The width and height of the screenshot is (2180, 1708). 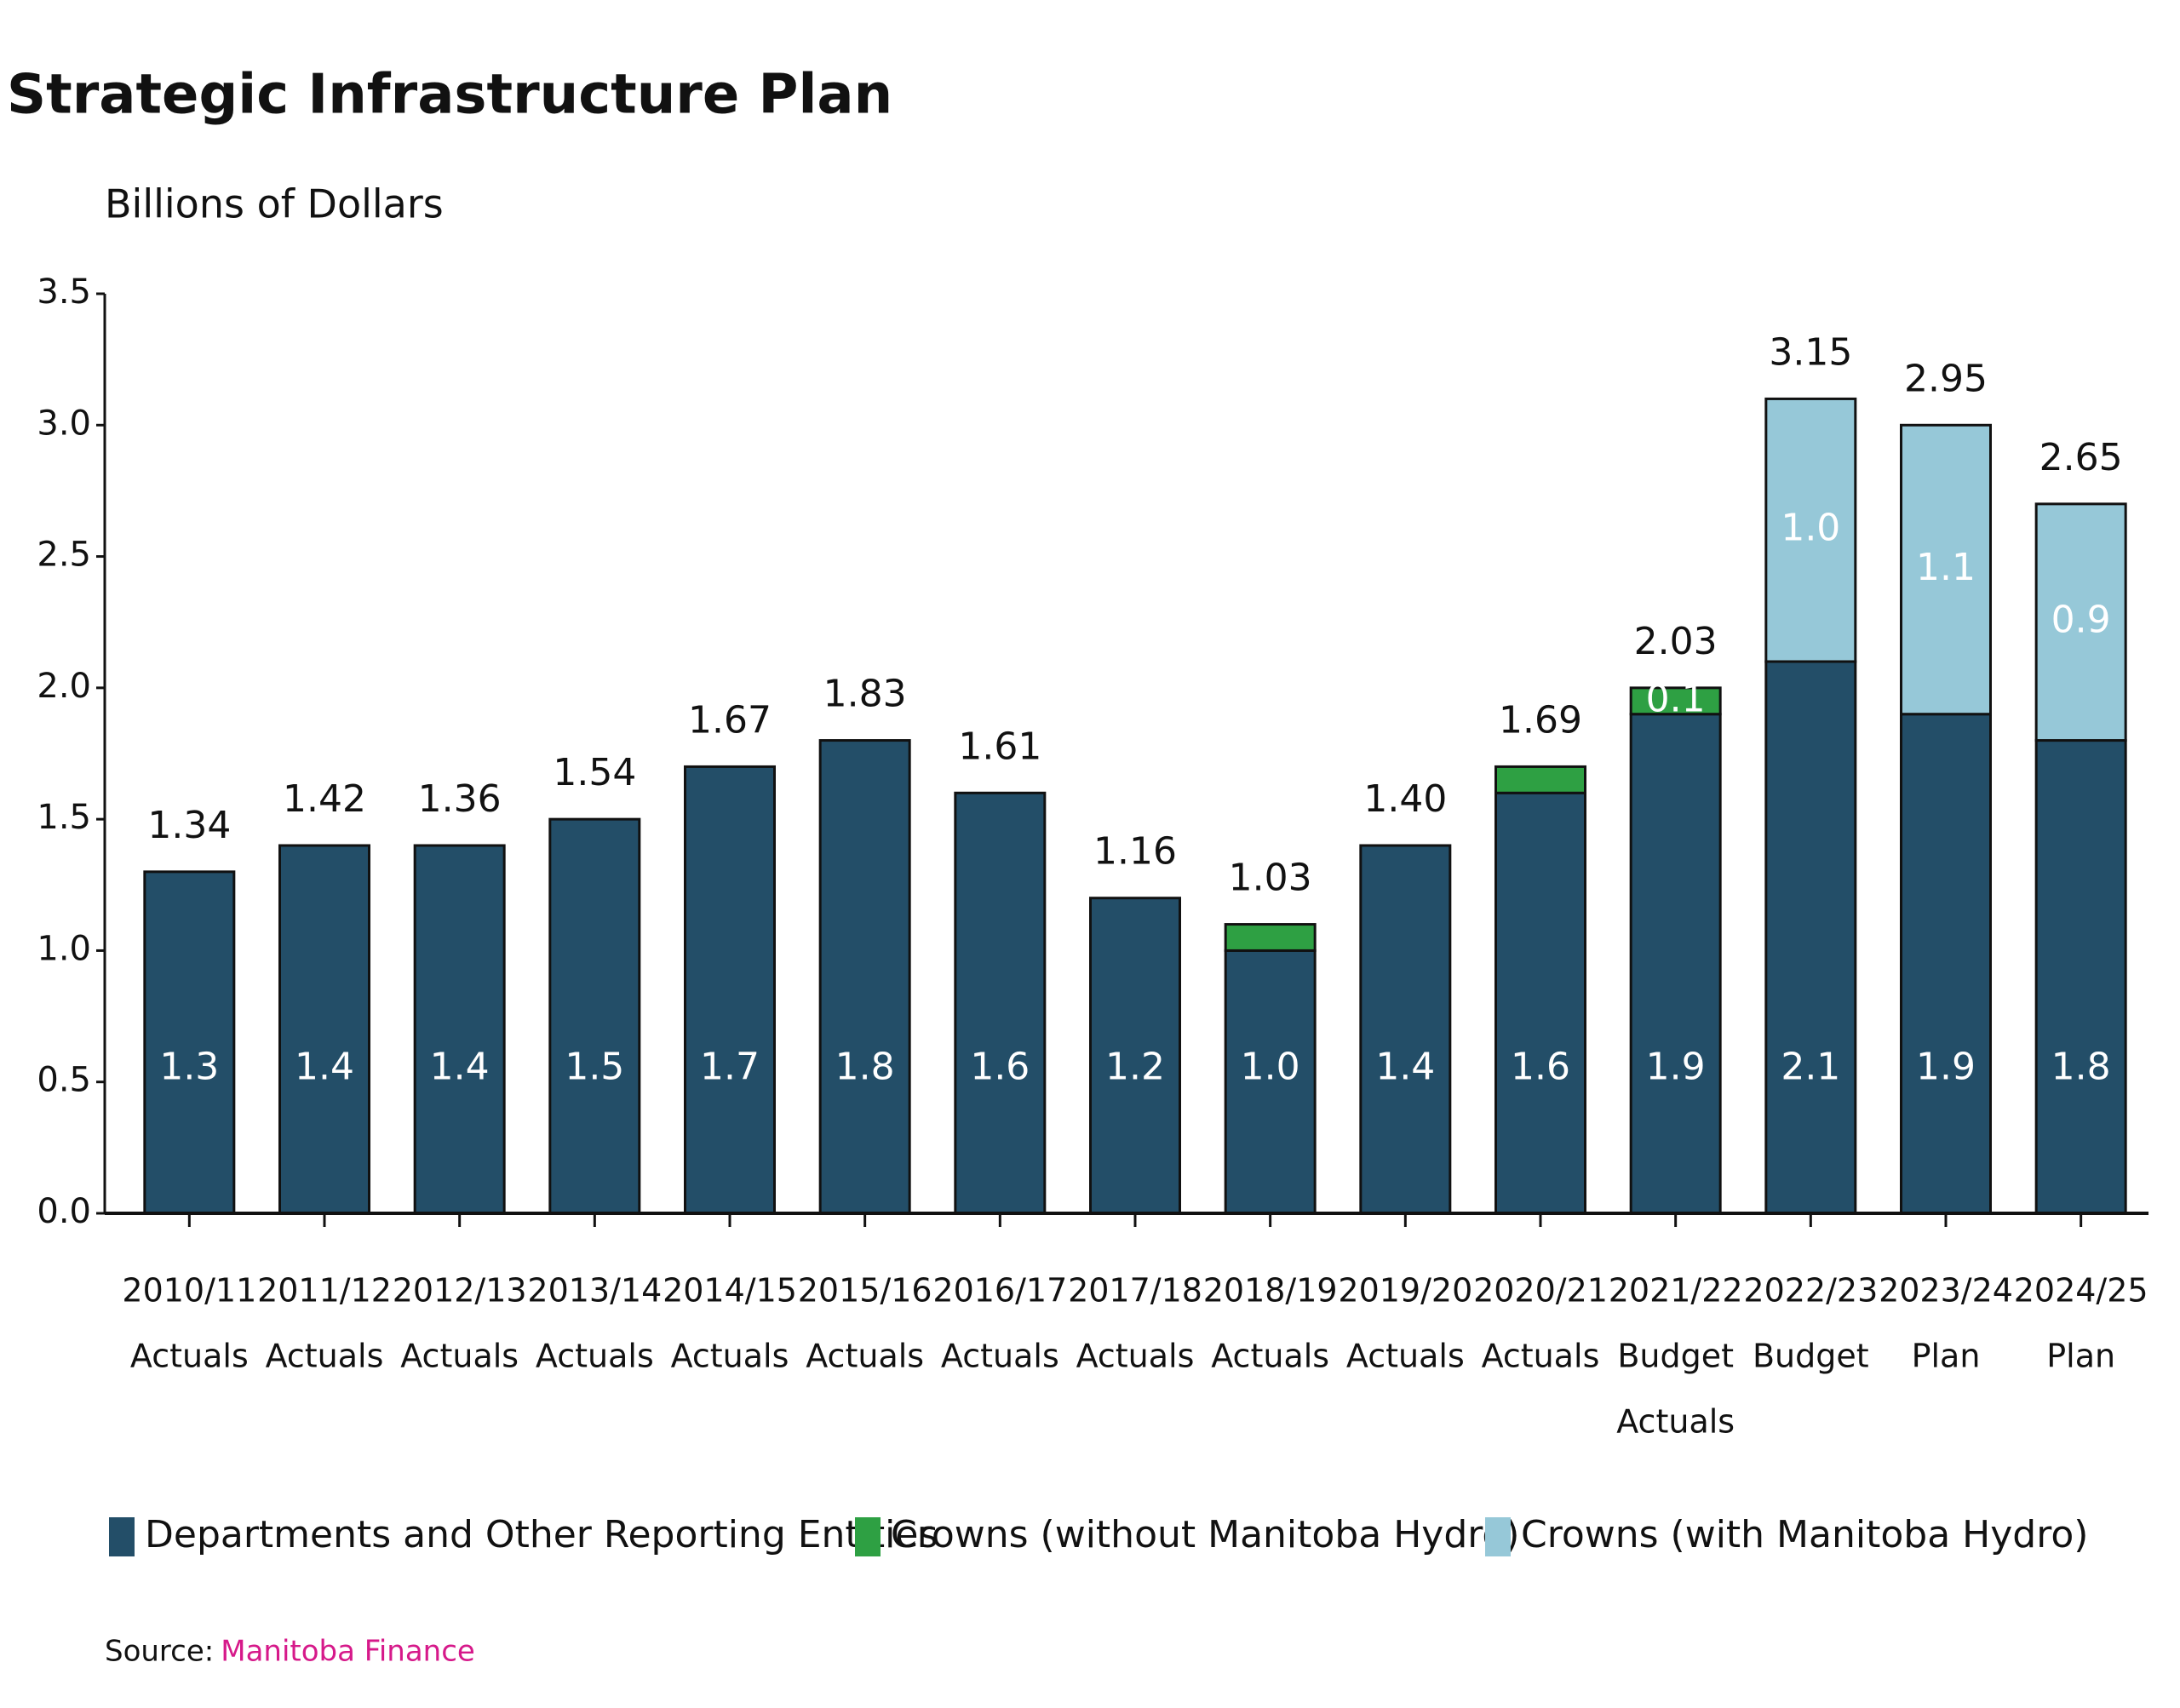 What do you see at coordinates (1540, 720) in the screenshot?
I see `total-label: 1.69` at bounding box center [1540, 720].